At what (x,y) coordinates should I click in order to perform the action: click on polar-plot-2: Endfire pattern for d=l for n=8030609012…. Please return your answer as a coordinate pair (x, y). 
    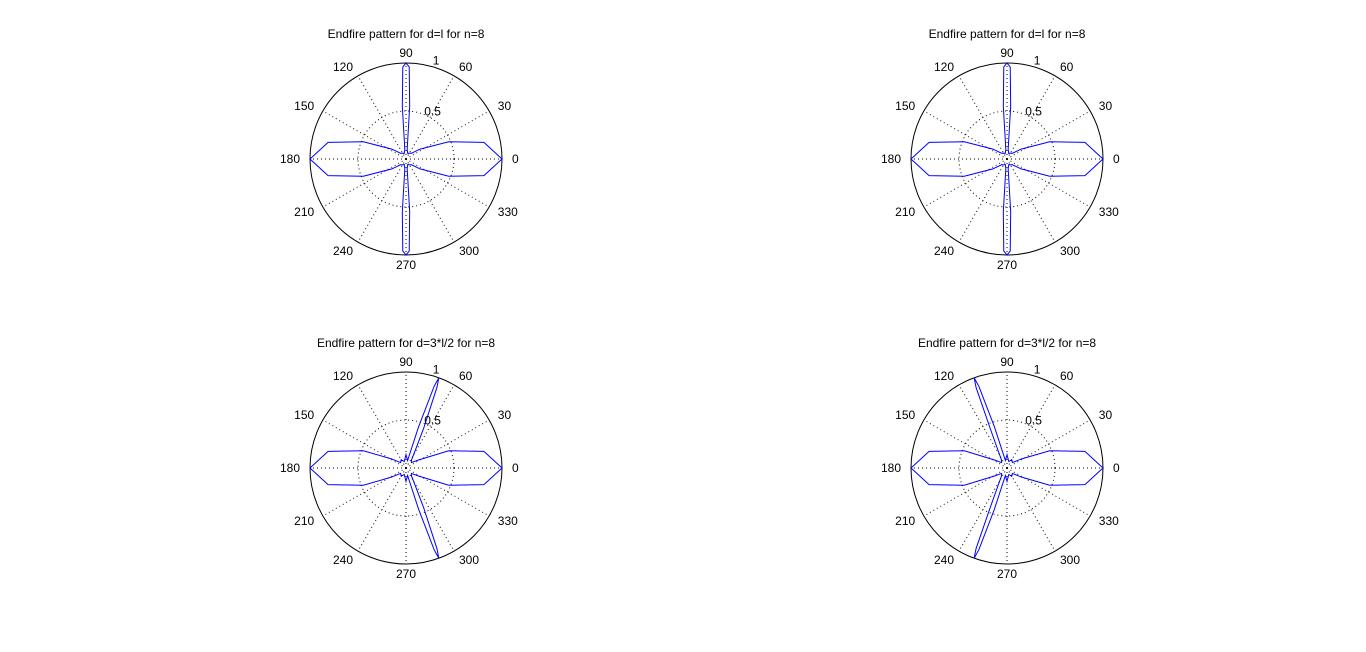
    Looking at the image, I should click on (1000, 149).